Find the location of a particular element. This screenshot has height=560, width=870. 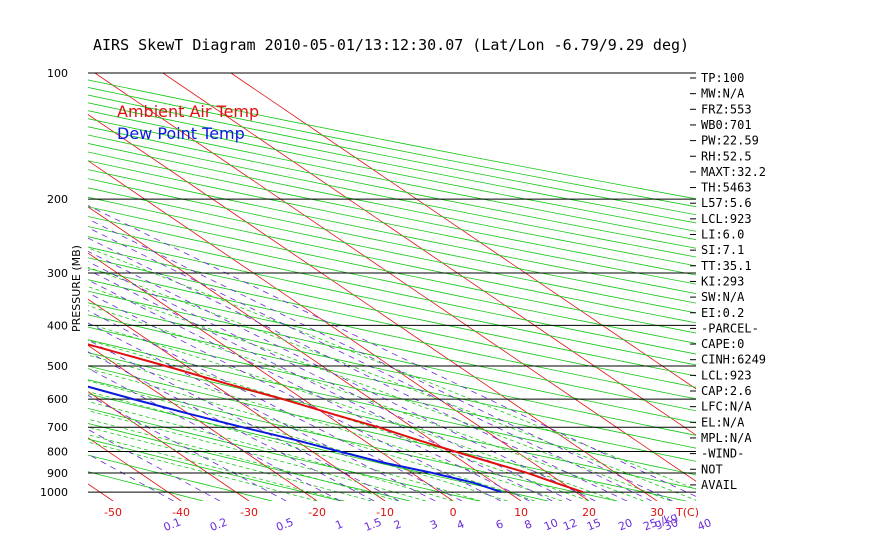

index-item: EI:0.2 is located at coordinates (722, 313).